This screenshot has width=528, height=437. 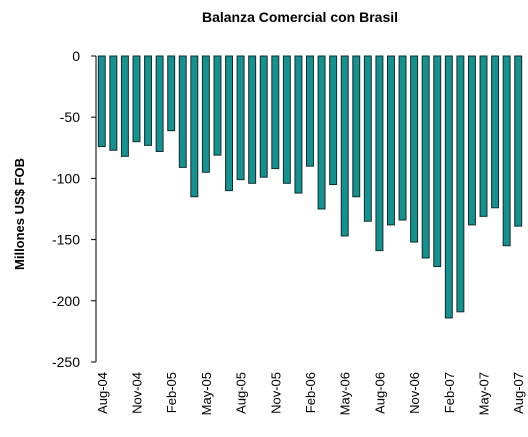 I want to click on chart-title: Balanza Comercial con Brasil, so click(x=300, y=17).